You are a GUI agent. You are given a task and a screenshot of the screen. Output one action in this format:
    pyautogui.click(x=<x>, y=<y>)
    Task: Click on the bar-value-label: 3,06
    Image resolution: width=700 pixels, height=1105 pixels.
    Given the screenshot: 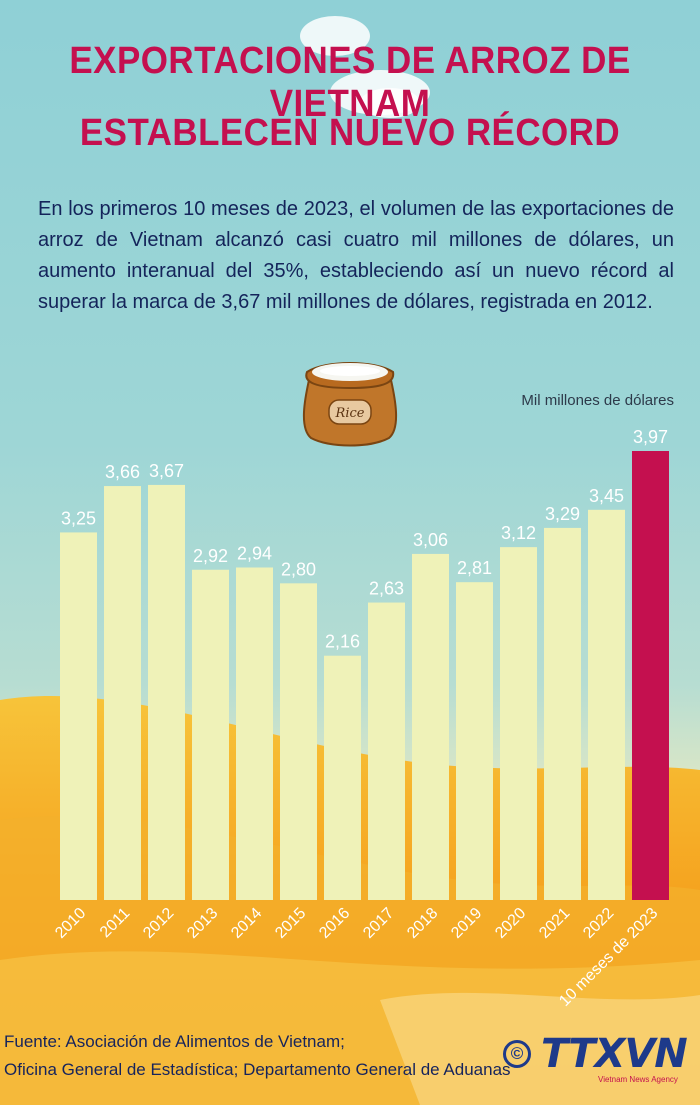 What is the action you would take?
    pyautogui.click(x=430, y=540)
    